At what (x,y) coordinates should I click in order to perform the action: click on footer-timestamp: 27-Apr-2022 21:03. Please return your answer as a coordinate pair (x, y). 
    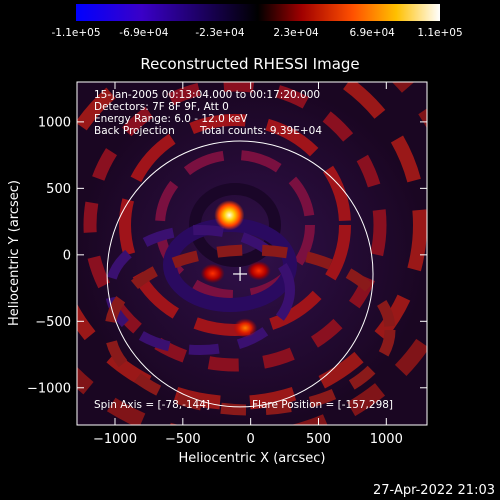
    Looking at the image, I should click on (434, 490).